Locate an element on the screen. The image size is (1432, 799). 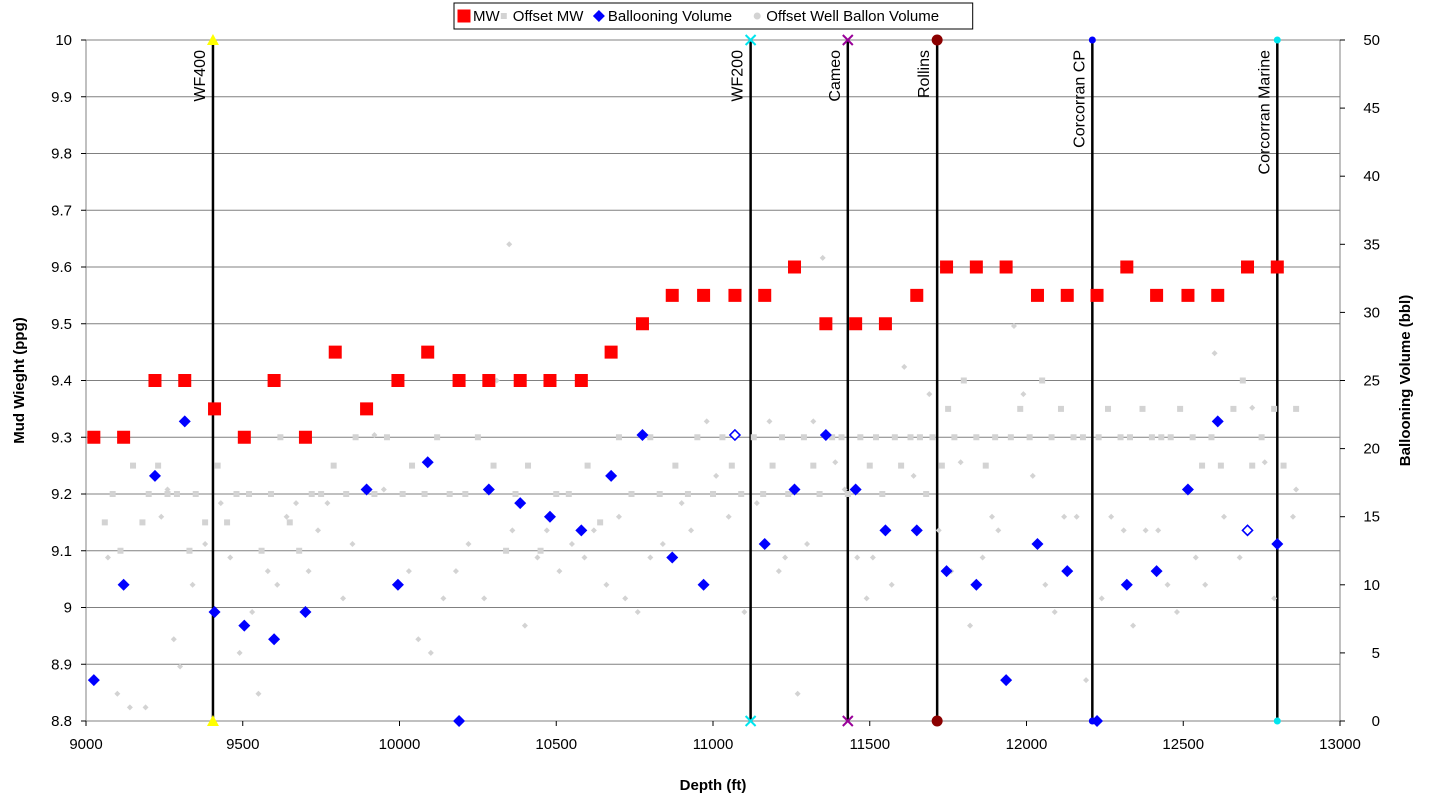
x-tick-label: 10500 is located at coordinates (556, 744).